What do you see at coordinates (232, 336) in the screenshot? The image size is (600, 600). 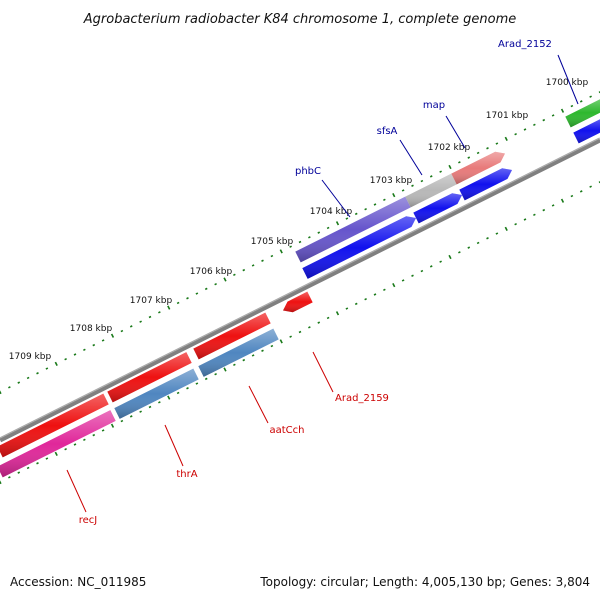 I see `gene-aatCch-upper-shading` at bounding box center [232, 336].